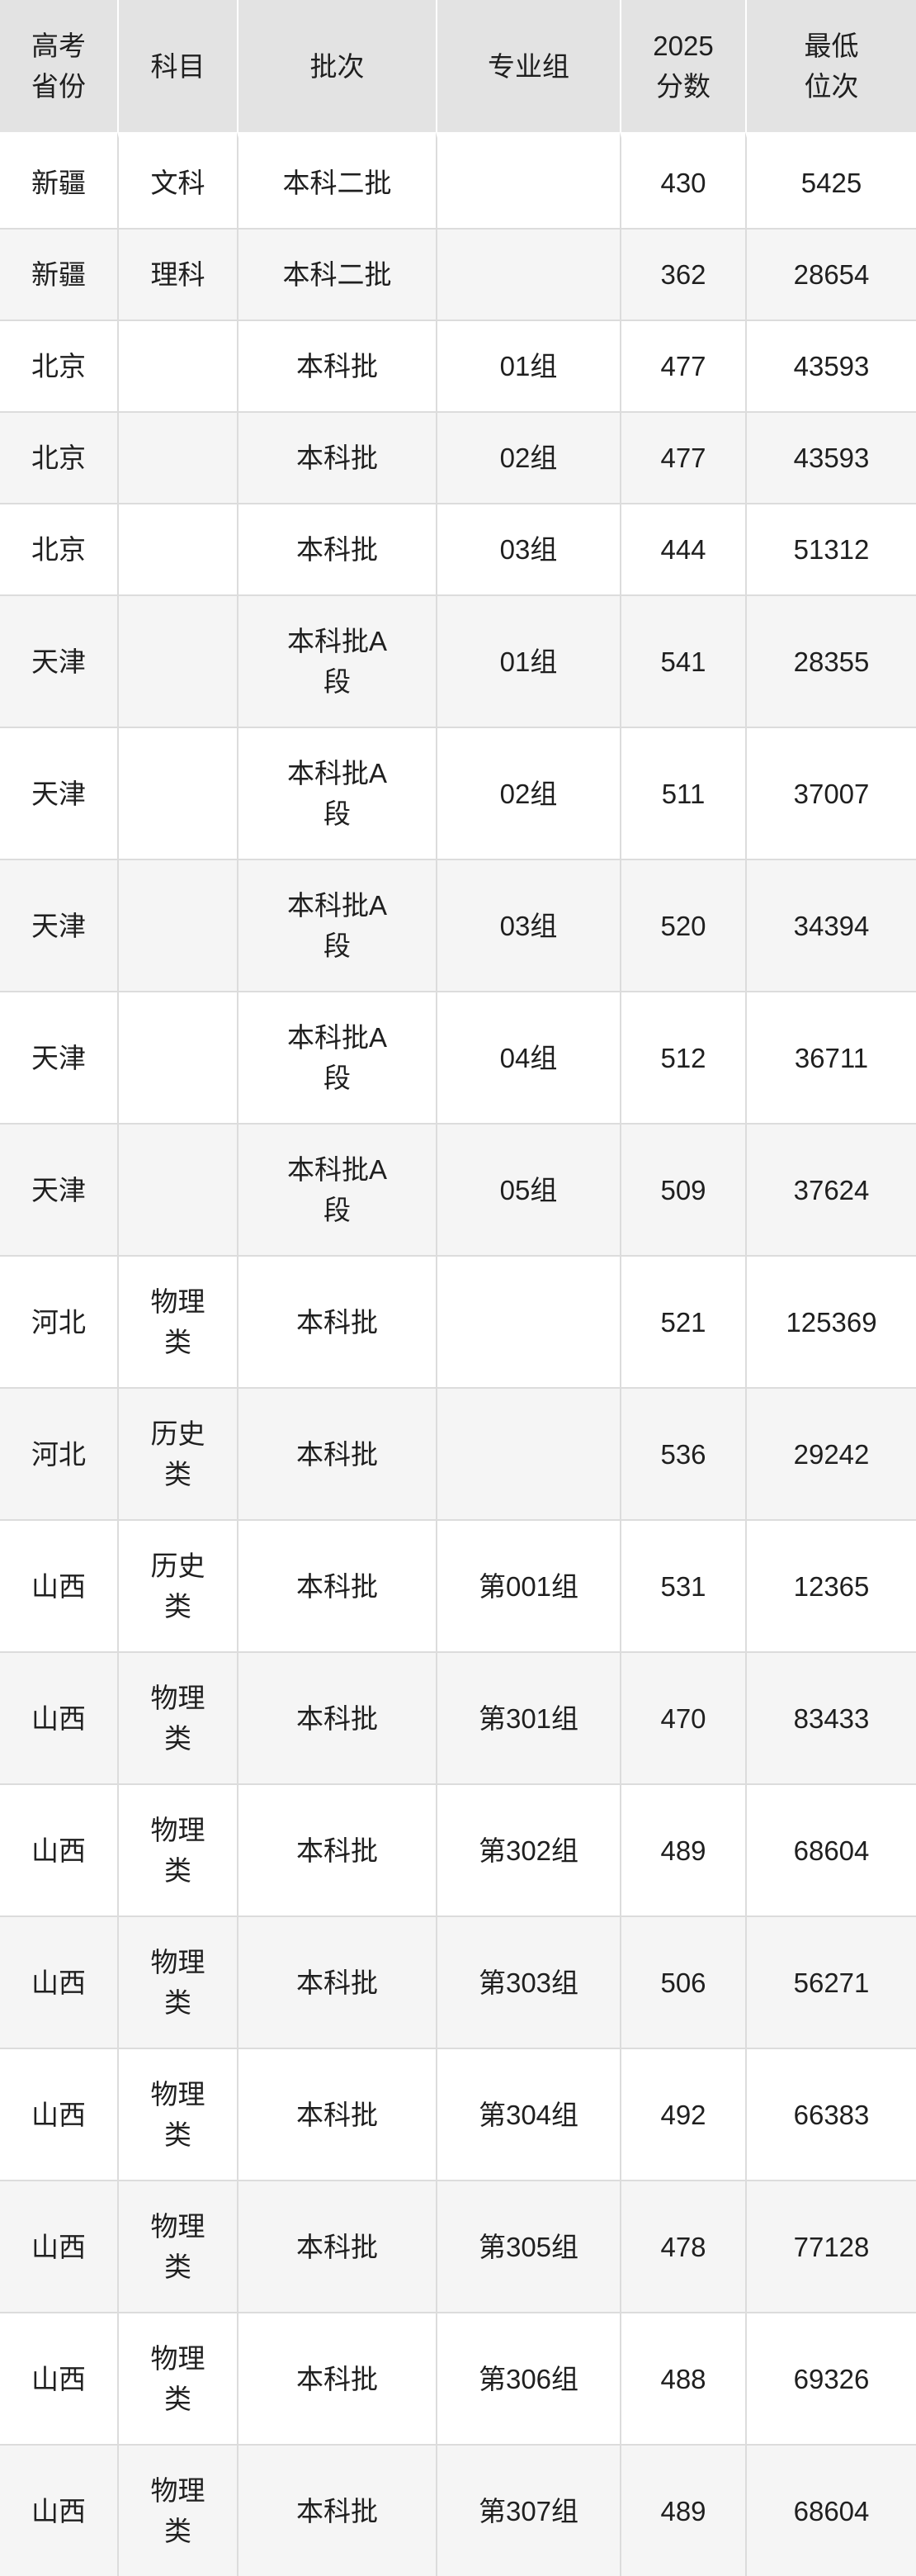 This screenshot has height=2576, width=916. I want to click on cell-lowest-rank: 66383, so click(830, 2114).